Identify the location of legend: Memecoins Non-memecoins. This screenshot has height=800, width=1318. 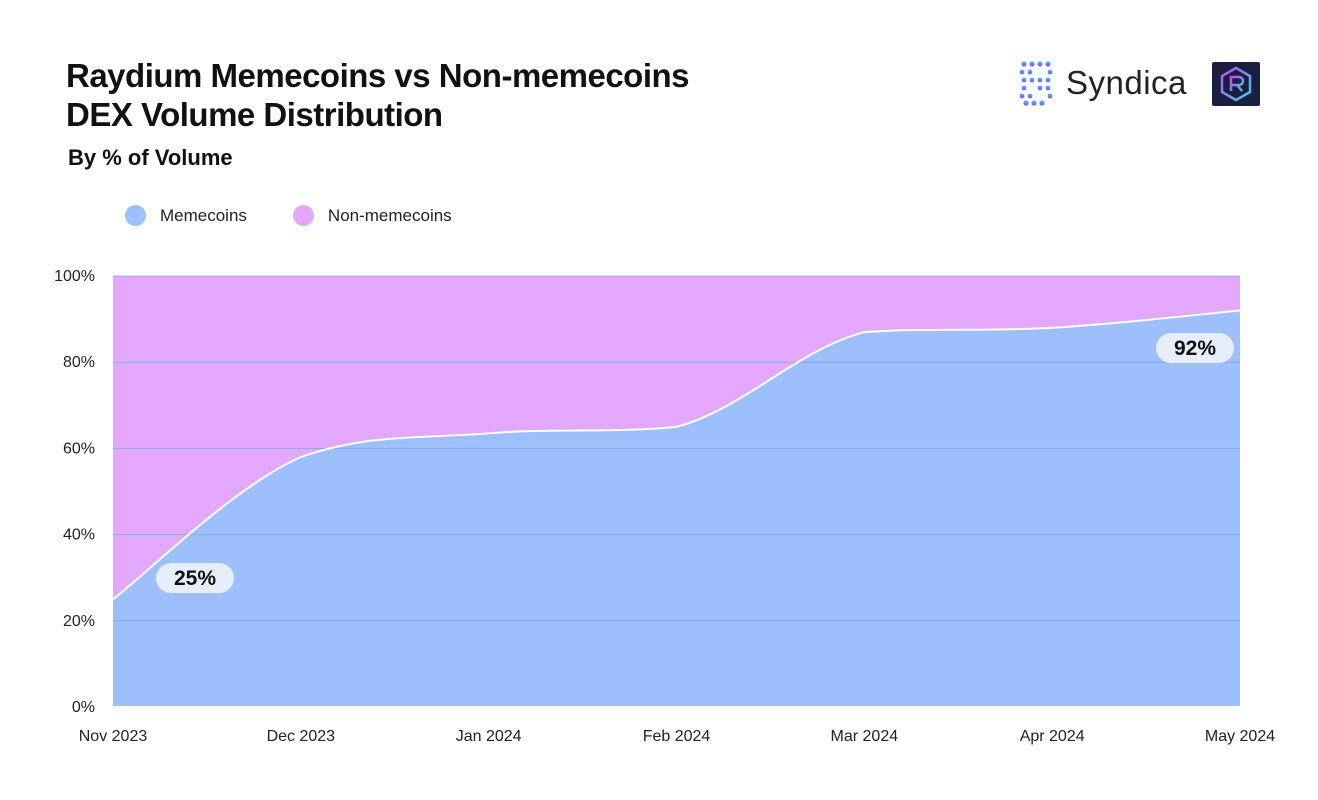
(311, 215).